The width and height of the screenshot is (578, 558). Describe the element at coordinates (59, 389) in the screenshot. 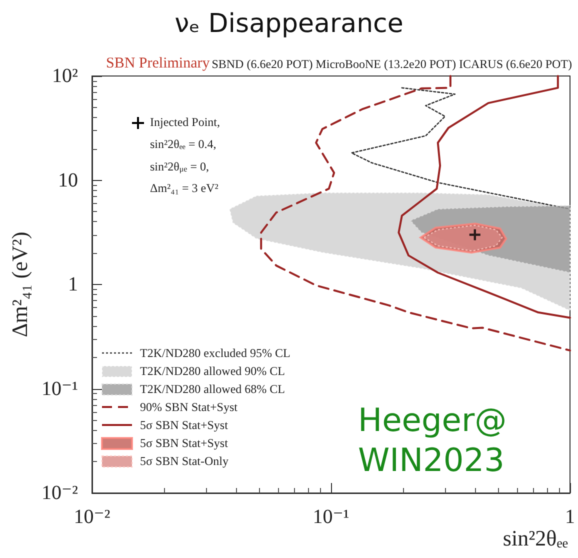

I see `y-tick-label: 10⁻¹` at that location.